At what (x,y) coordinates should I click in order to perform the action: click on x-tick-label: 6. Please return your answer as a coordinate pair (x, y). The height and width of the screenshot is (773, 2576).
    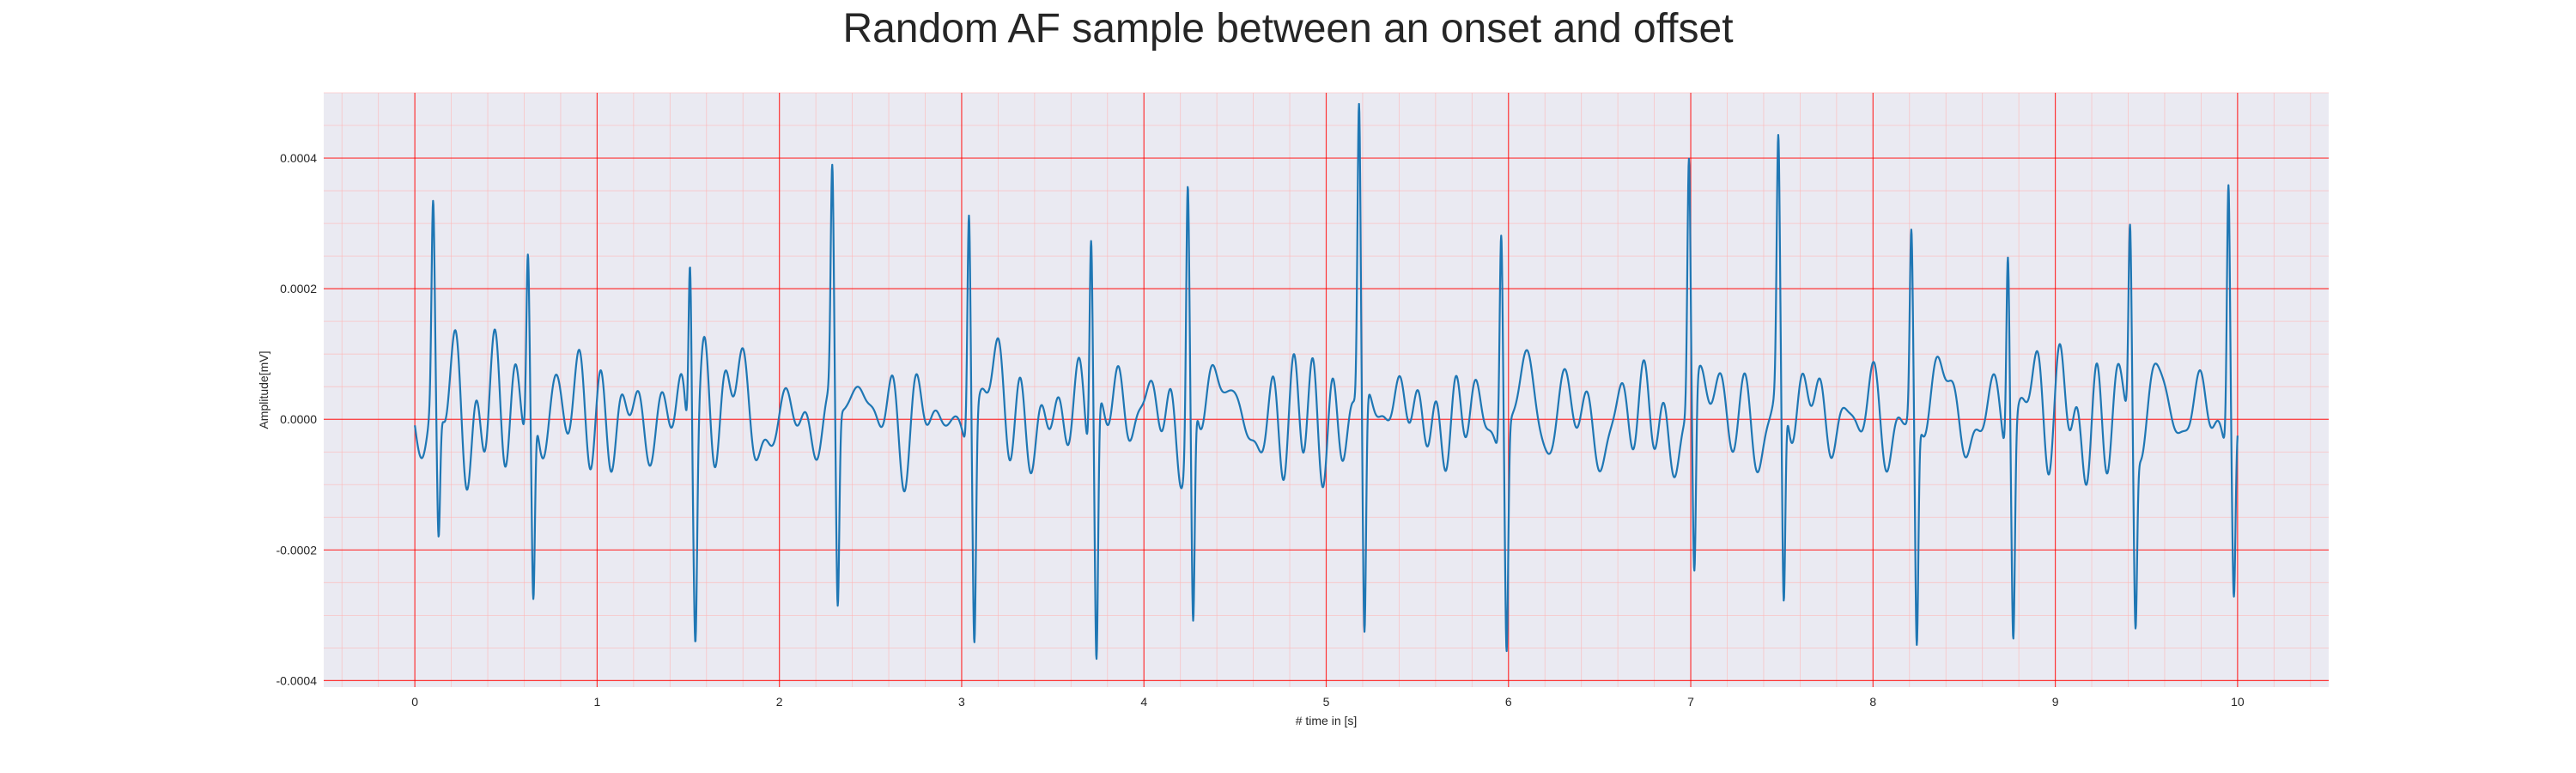
    Looking at the image, I should click on (1508, 702).